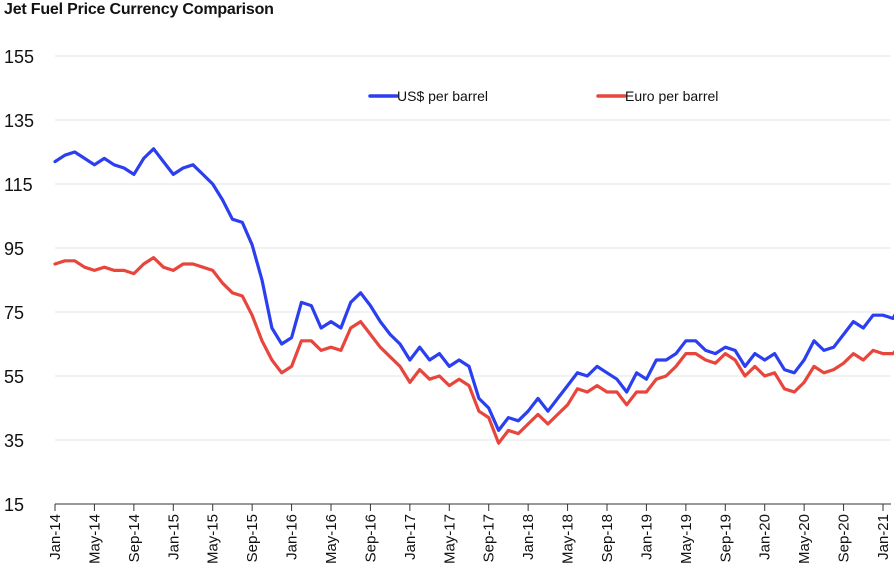 The height and width of the screenshot is (580, 894). Describe the element at coordinates (410, 537) in the screenshot. I see `x-tick-label: Jan-17` at that location.